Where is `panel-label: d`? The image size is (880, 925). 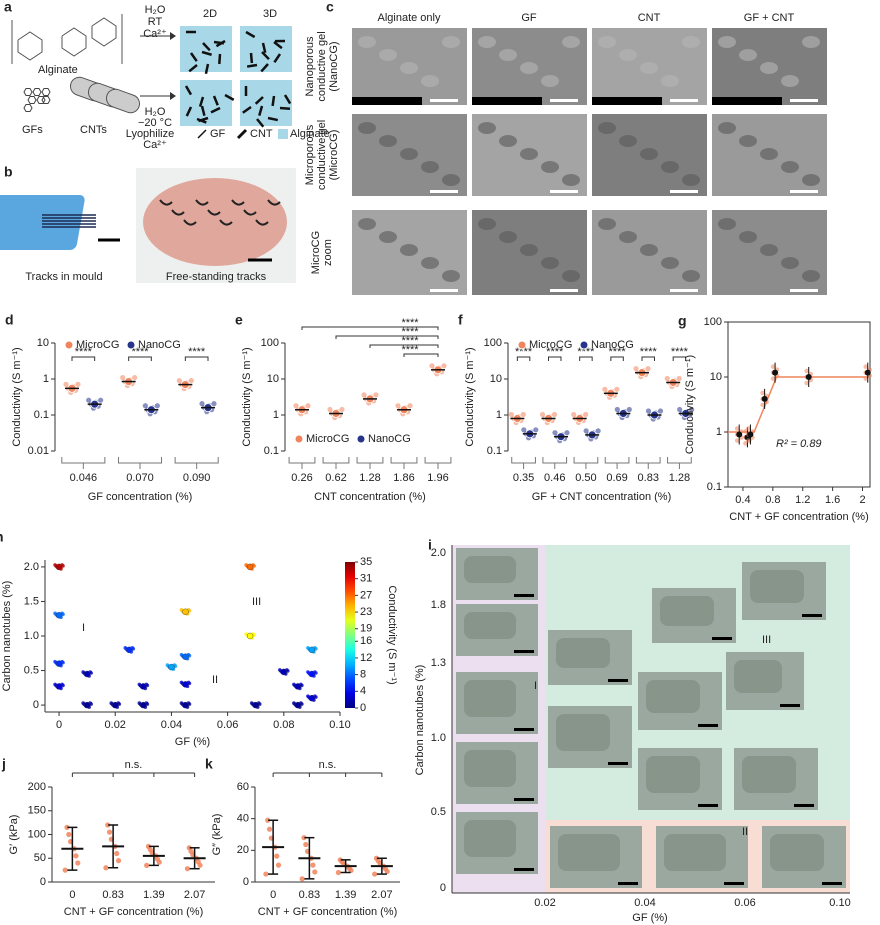
panel-label: d is located at coordinates (9, 320).